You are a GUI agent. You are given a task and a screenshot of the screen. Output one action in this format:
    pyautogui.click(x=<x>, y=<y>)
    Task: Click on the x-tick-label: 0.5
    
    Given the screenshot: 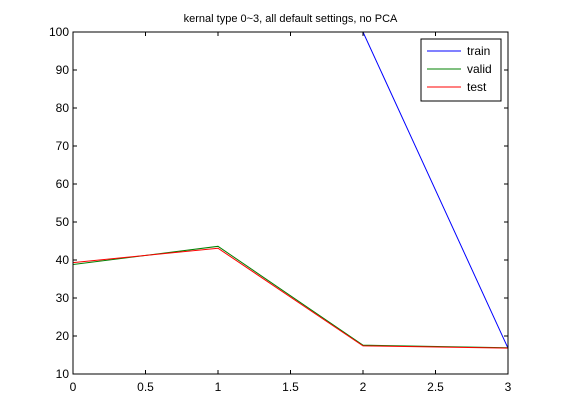 What is the action you would take?
    pyautogui.click(x=145, y=387)
    